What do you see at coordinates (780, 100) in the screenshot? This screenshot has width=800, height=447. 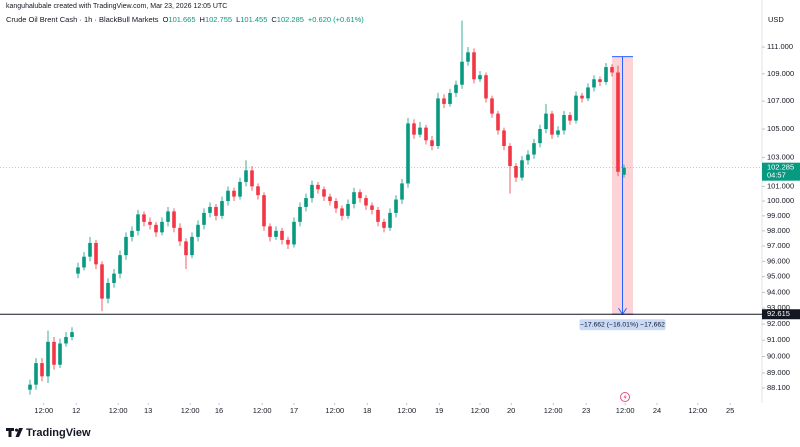 I see `y-tick-label: 107.000` at bounding box center [780, 100].